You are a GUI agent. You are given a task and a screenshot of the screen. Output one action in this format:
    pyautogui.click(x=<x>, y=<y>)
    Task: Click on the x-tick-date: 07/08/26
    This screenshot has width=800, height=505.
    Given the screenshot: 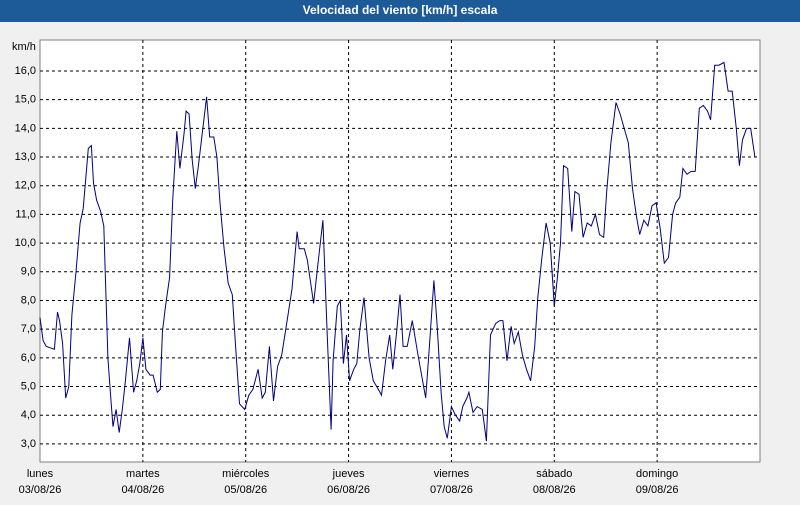 What is the action you would take?
    pyautogui.click(x=451, y=490)
    